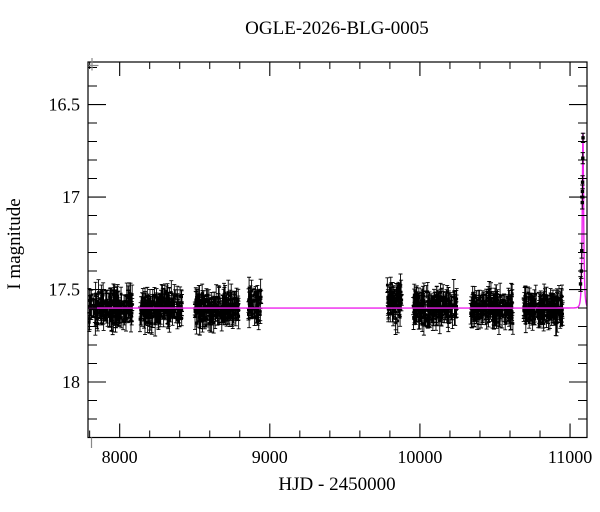 This screenshot has height=512, width=600. What do you see at coordinates (326, 305) in the screenshot?
I see `photometry-points` at bounding box center [326, 305].